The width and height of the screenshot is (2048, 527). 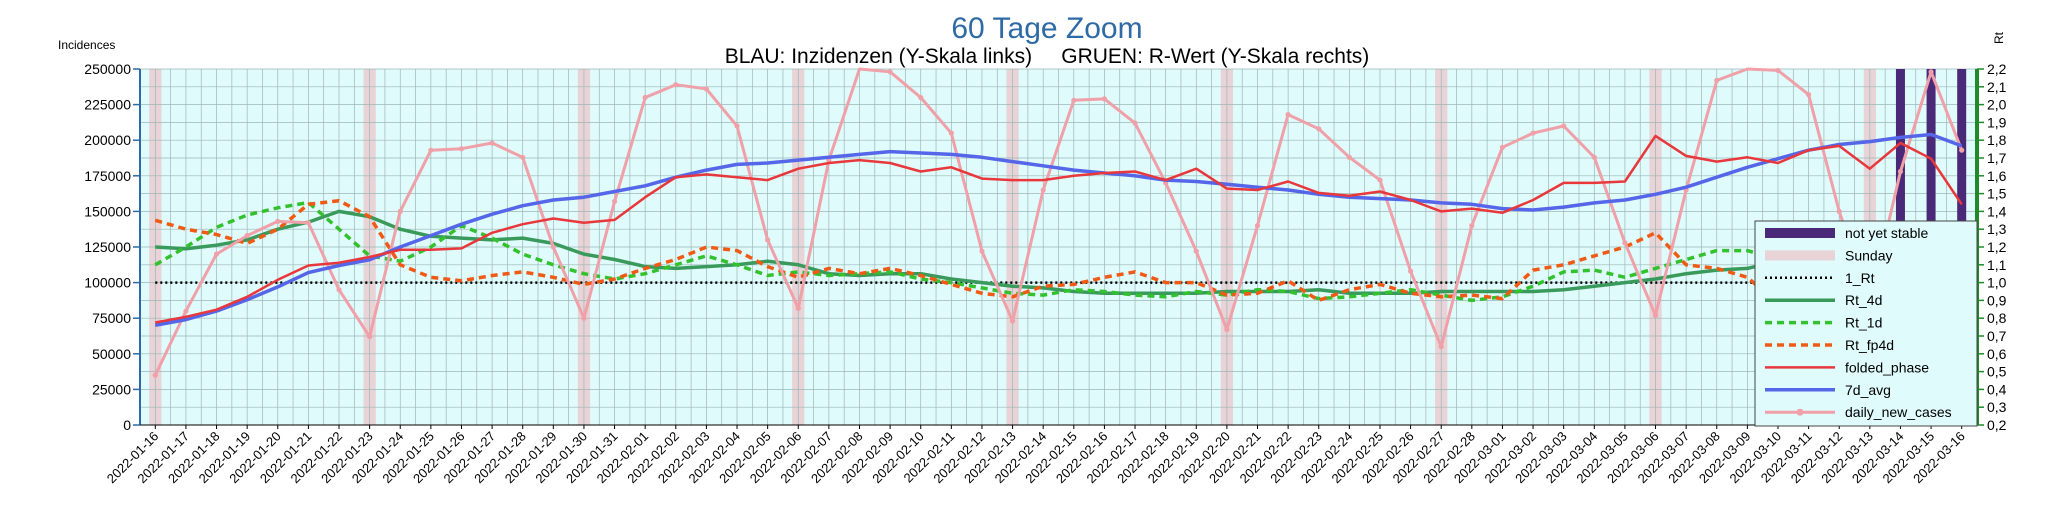 What do you see at coordinates (1997, 265) in the screenshot?
I see `right-tick-label: 1,1` at bounding box center [1997, 265].